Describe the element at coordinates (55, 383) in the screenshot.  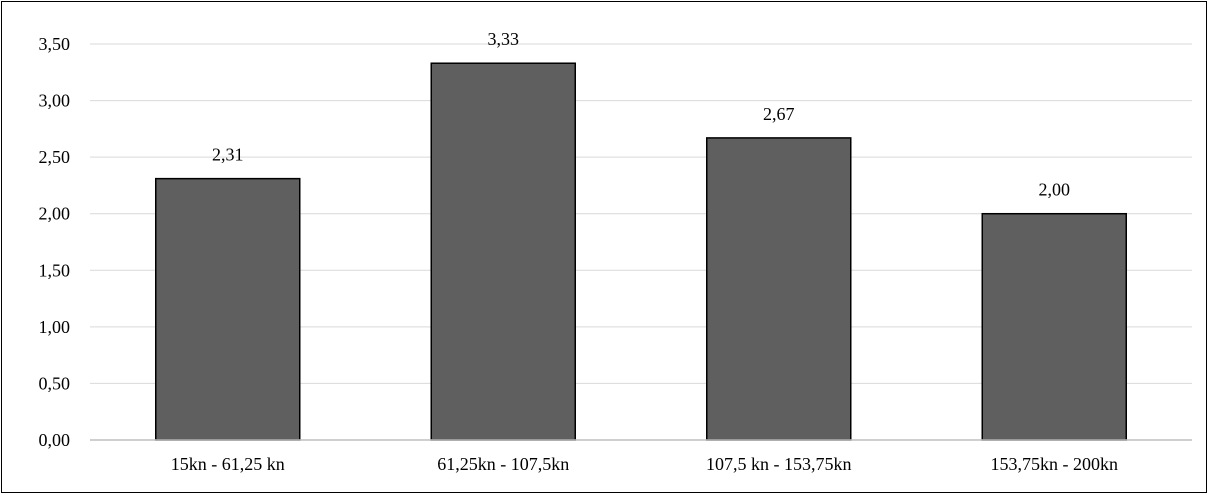
I see `y-tick-label: 0,50` at that location.